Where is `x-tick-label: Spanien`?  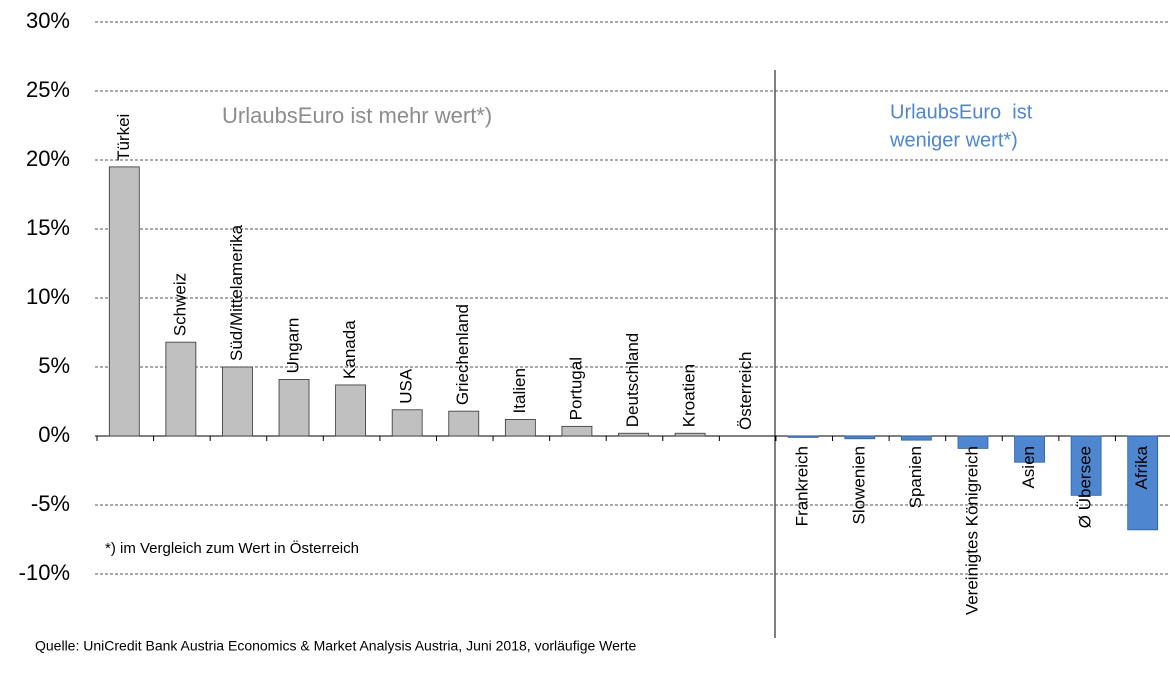 x-tick-label: Spanien is located at coordinates (915, 477).